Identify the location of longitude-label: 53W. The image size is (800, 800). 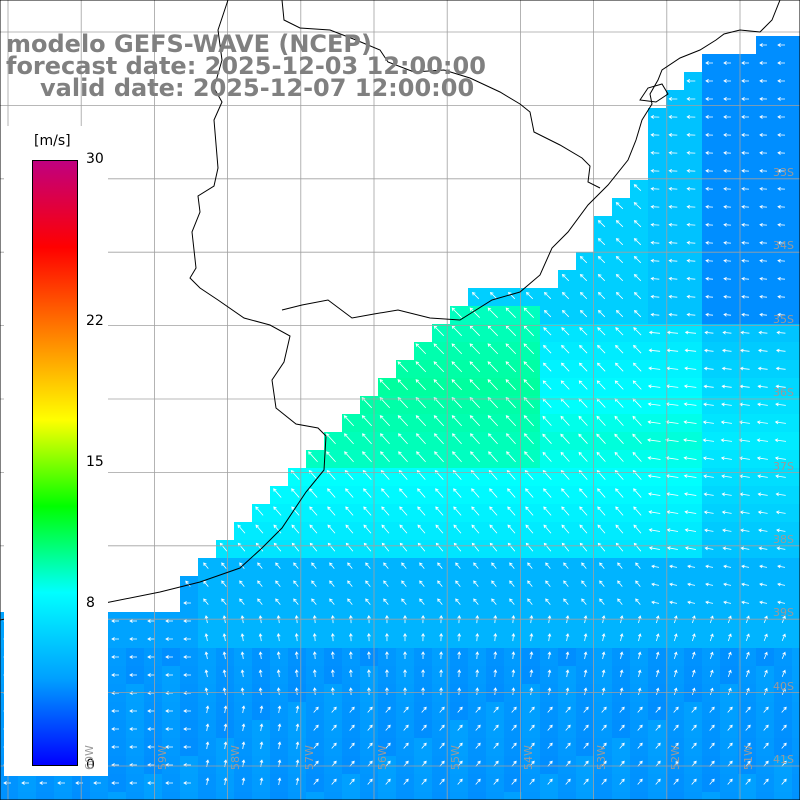
(602, 757).